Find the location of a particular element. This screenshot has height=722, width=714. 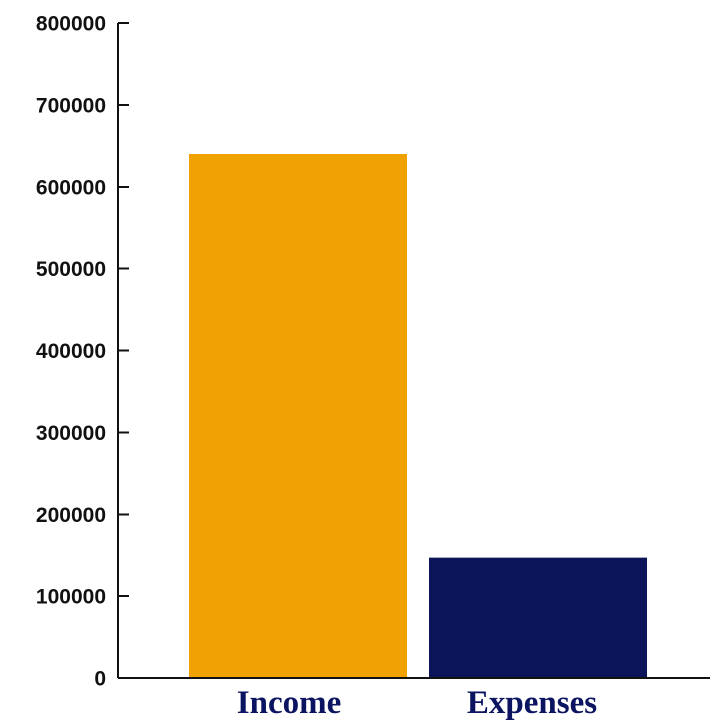

y-tick-label: 100000 is located at coordinates (71, 597).